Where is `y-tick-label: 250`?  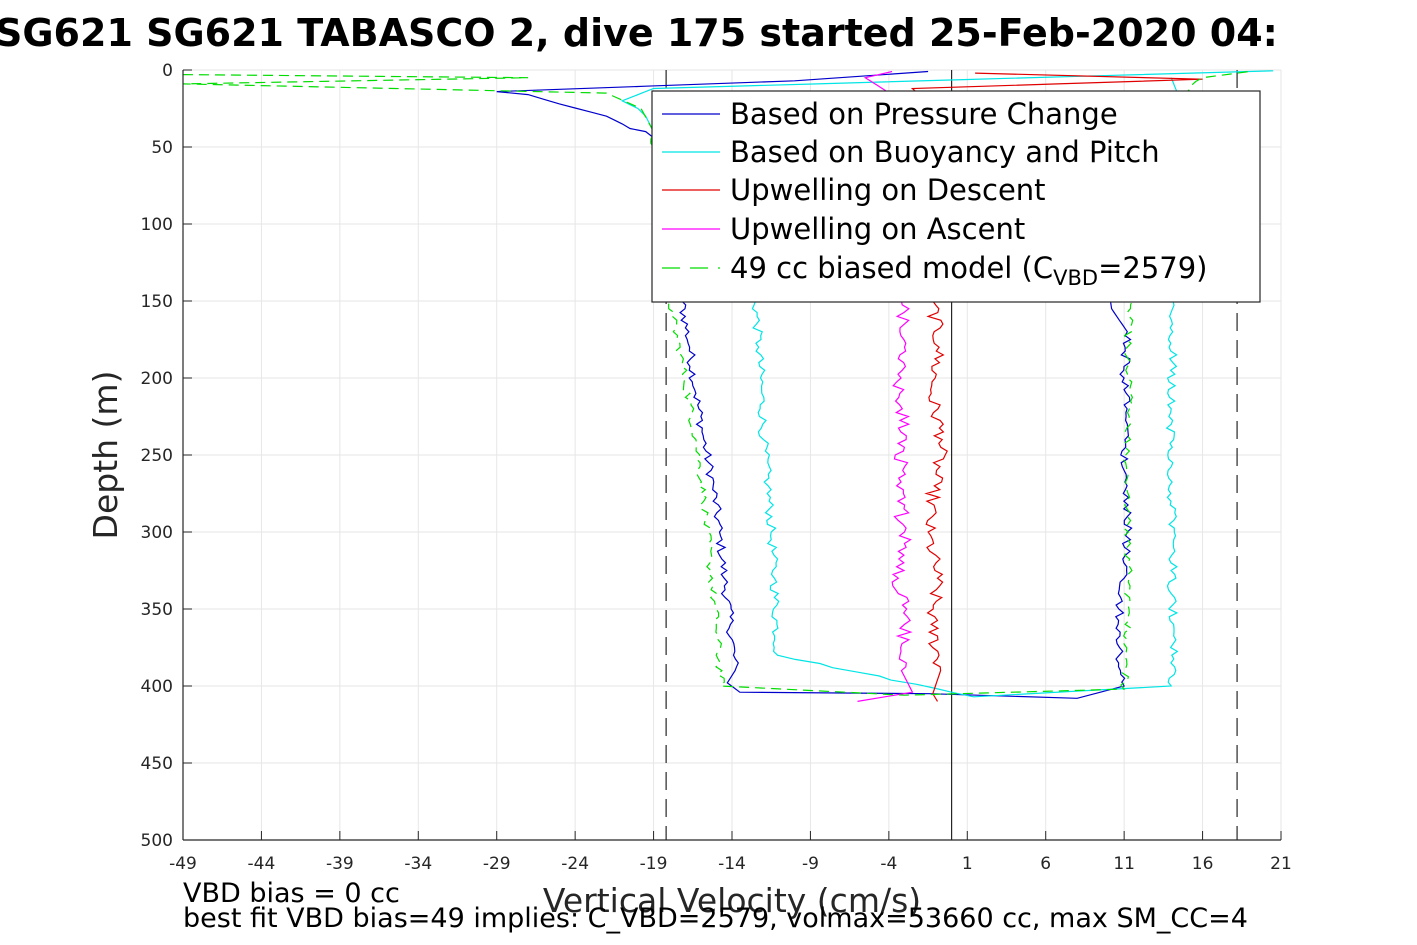
y-tick-label: 250 is located at coordinates (157, 456).